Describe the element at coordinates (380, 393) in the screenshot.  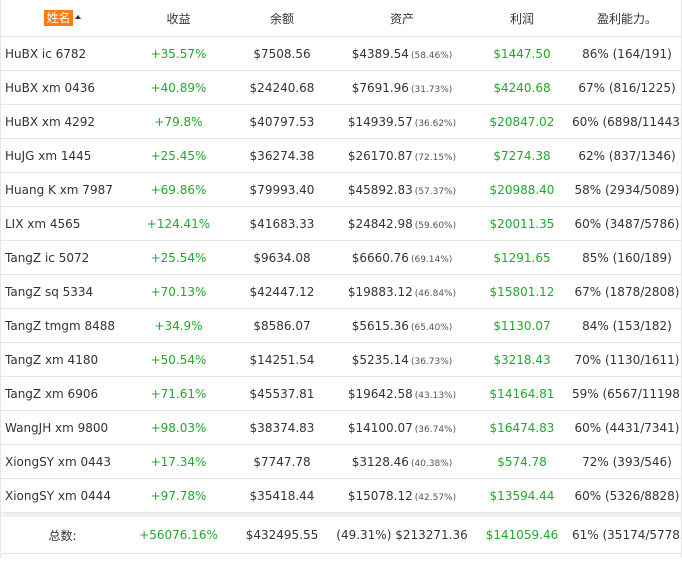
I see `assets-value: $19642.58` at that location.